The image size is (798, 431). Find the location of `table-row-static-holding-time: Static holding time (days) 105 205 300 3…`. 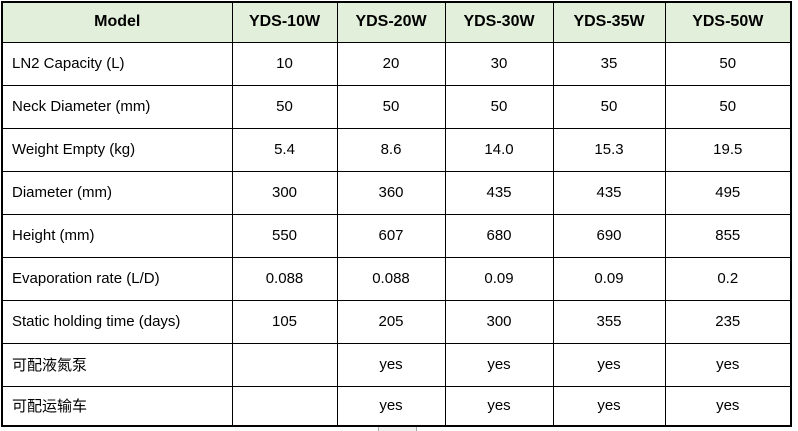

table-row-static-holding-time: Static holding time (days) 105 205 300 3… is located at coordinates (396, 321).